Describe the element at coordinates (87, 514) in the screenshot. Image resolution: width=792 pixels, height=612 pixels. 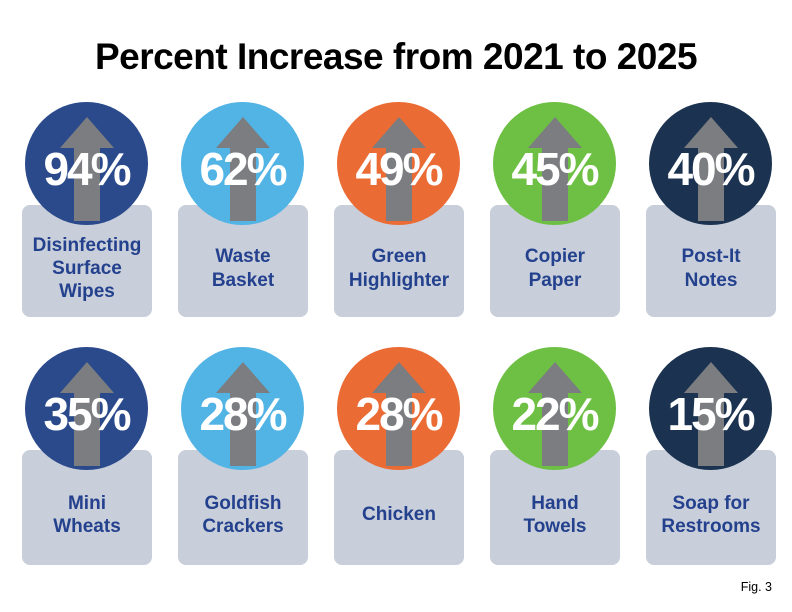
I see `stat-label: Mini Wheats` at that location.